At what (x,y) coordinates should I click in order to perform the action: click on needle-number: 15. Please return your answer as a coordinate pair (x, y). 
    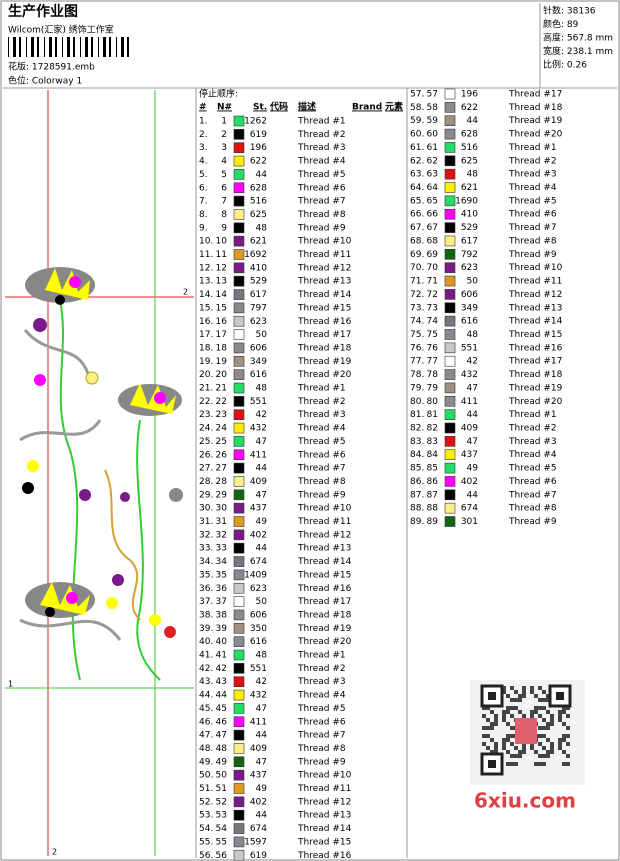
    Looking at the image, I should click on (221, 308).